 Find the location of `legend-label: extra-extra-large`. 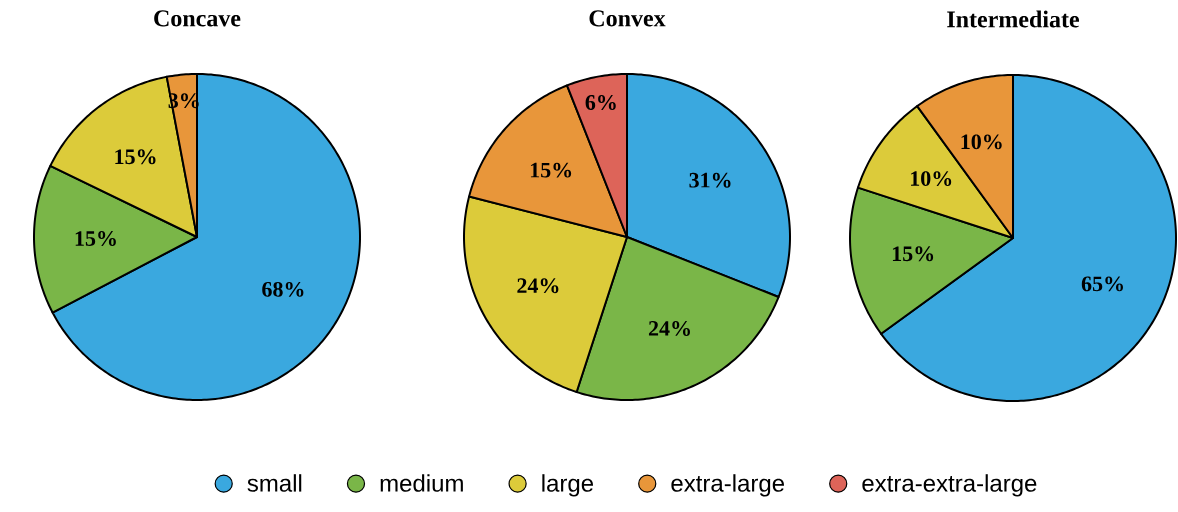

legend-label: extra-extra-large is located at coordinates (949, 485).